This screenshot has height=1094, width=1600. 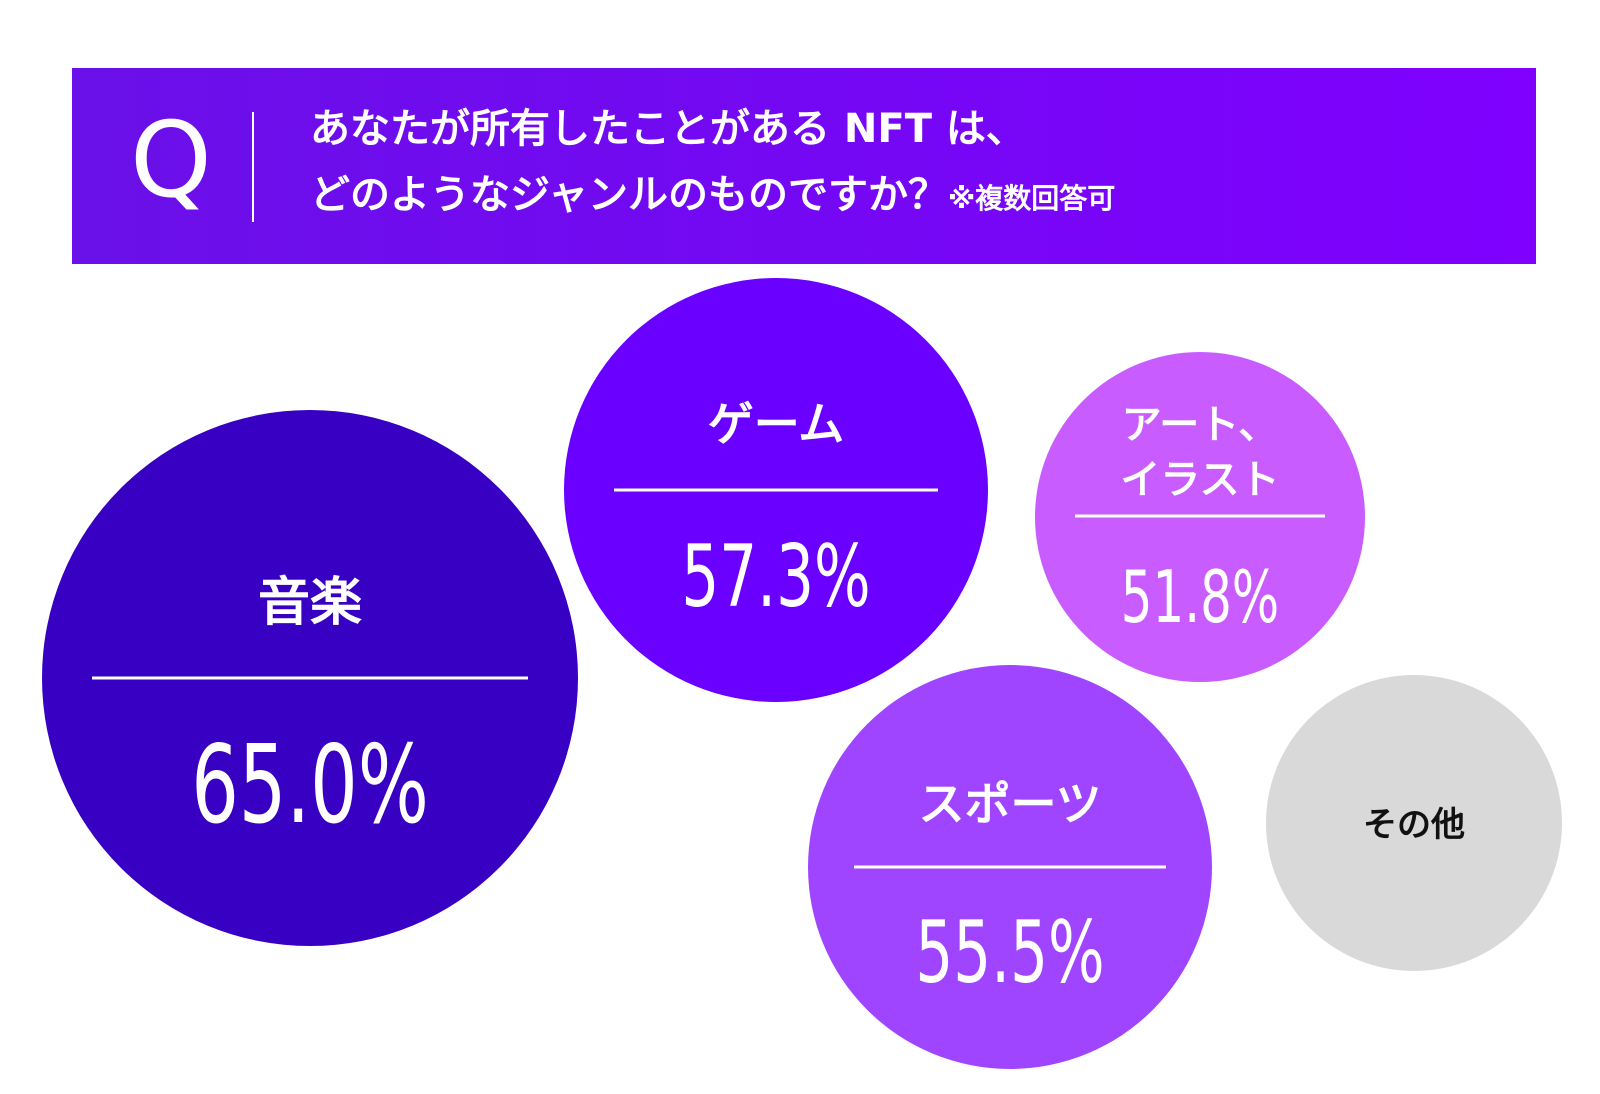 I want to click on value-label: 65.0%, so click(x=310, y=785).